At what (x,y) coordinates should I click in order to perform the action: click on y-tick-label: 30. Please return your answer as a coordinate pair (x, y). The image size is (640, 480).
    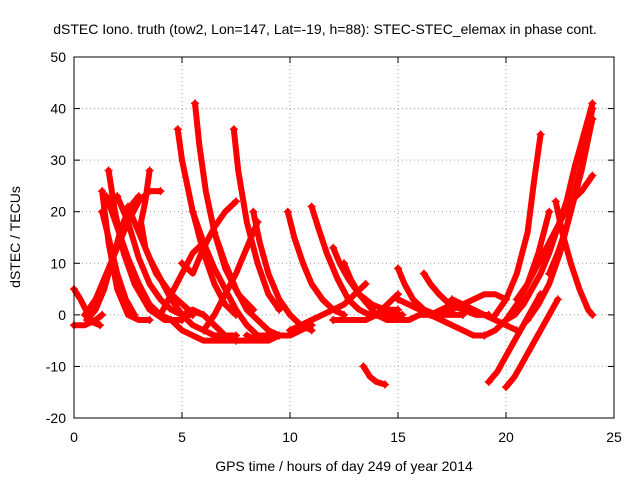
    Looking at the image, I should click on (58, 160).